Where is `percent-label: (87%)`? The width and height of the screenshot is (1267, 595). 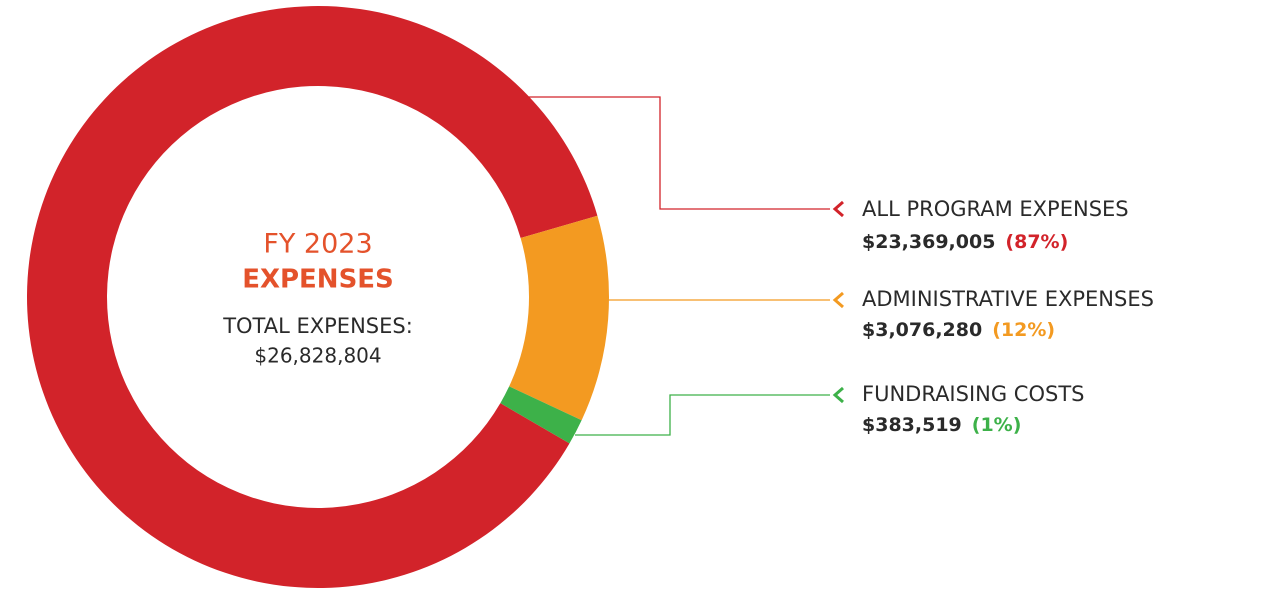 percent-label: (87%) is located at coordinates (1036, 242).